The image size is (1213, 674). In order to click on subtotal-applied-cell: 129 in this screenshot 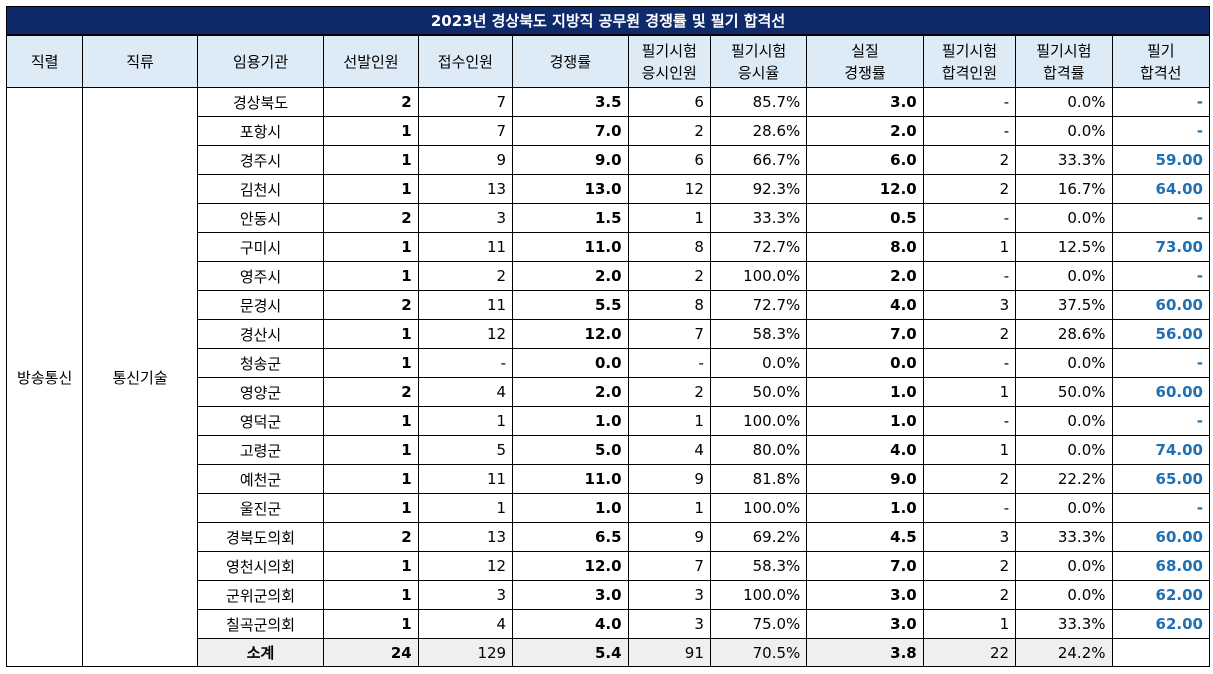, I will do `click(465, 652)`.